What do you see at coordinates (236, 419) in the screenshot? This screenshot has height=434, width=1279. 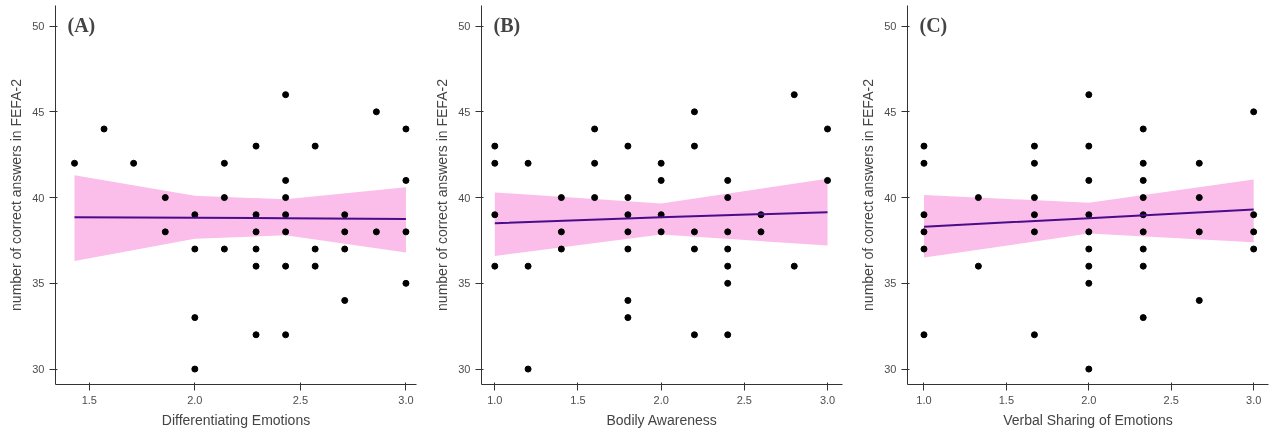 I see `x-axis-title: Differentiating Emotions` at bounding box center [236, 419].